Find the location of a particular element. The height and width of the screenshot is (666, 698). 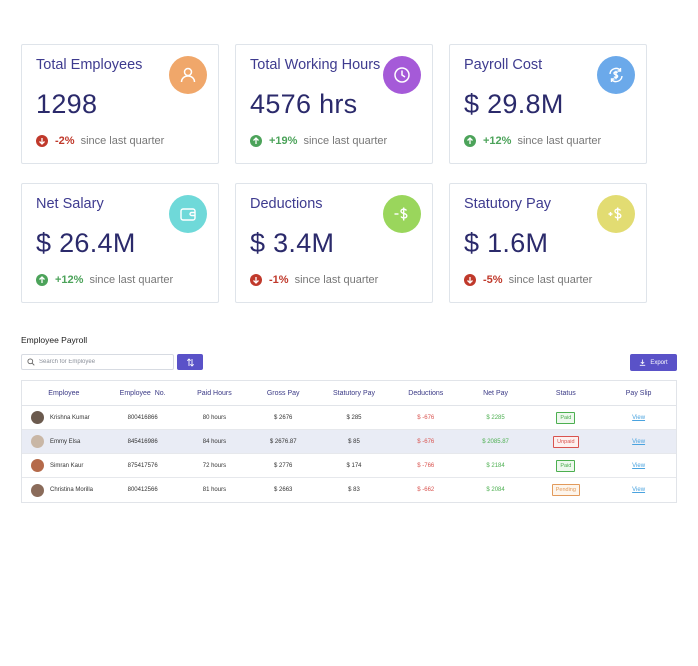

paid-hours: 81 hours is located at coordinates (214, 490).